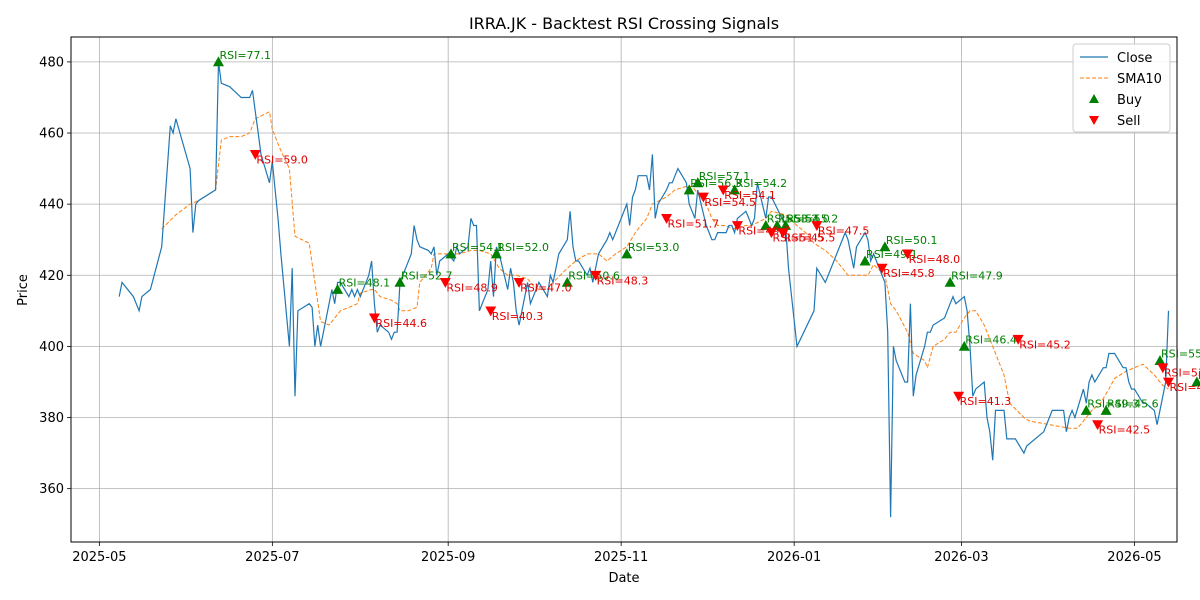 Image resolution: width=1200 pixels, height=600 pixels. What do you see at coordinates (1129, 100) in the screenshot?
I see `legend-label: Buy` at bounding box center [1129, 100].